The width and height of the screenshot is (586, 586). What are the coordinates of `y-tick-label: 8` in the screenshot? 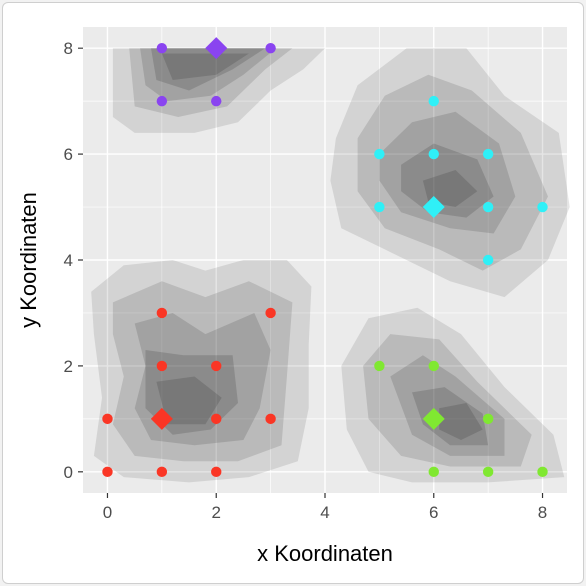 It's located at (68, 48).